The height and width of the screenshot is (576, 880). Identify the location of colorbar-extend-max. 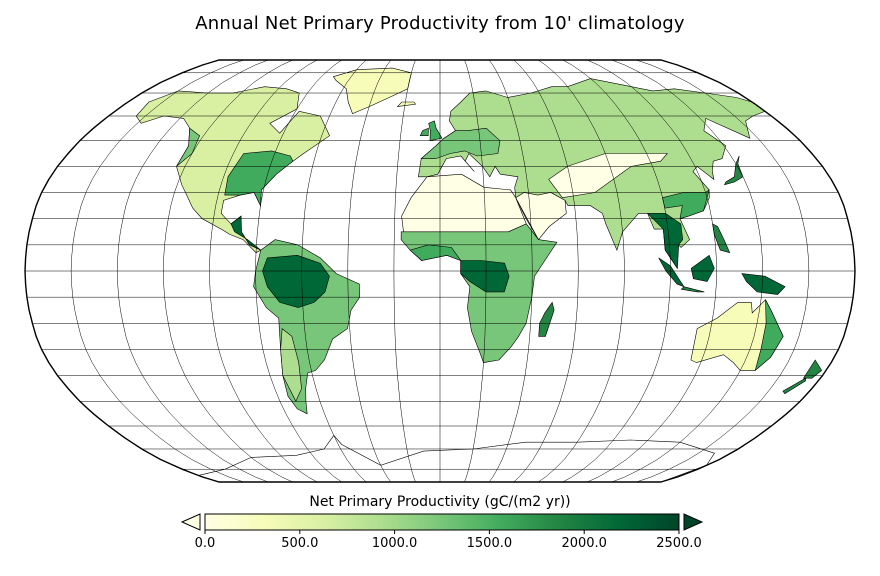
(693, 522).